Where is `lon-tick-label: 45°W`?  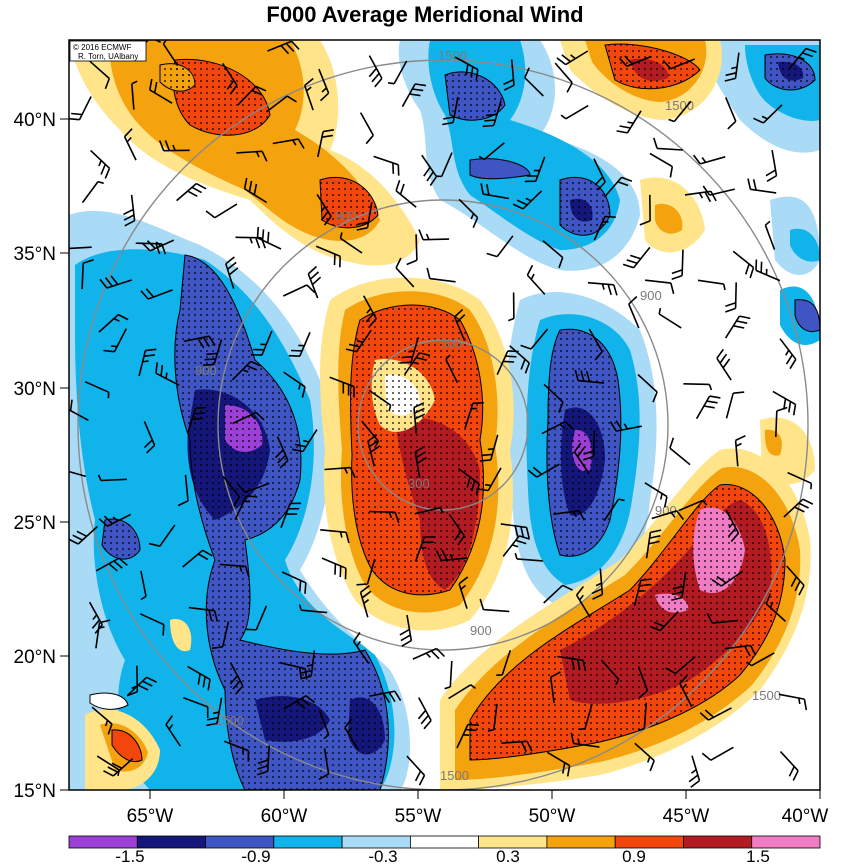 lon-tick-label: 45°W is located at coordinates (686, 816).